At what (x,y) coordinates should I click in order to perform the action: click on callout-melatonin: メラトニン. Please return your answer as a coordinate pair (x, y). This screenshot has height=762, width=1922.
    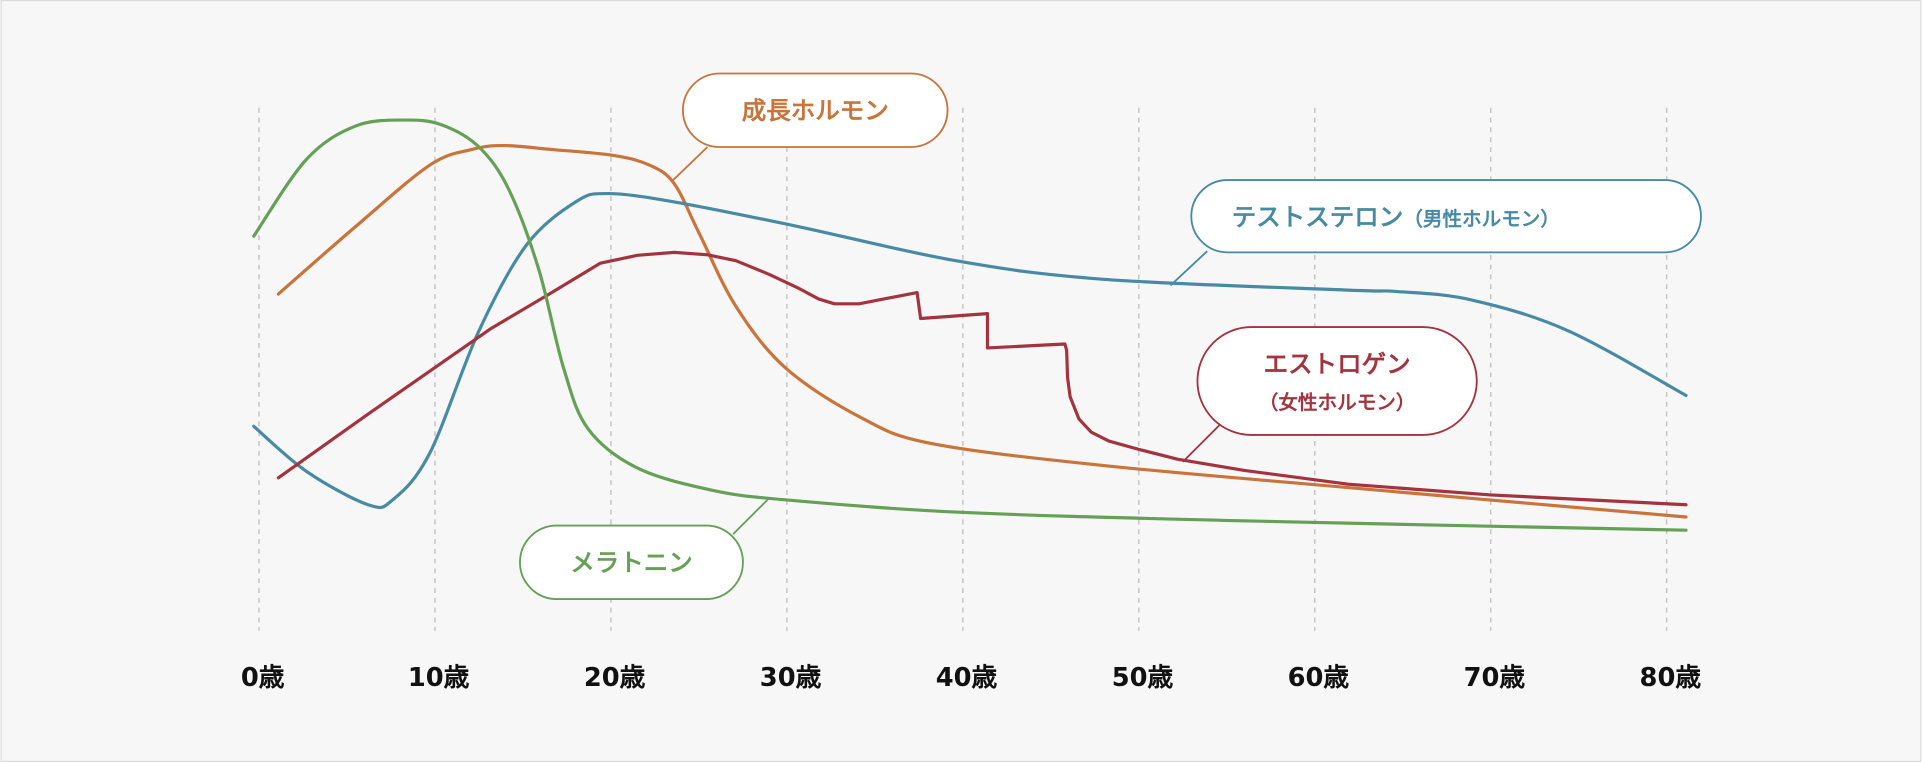
    Looking at the image, I should click on (644, 548).